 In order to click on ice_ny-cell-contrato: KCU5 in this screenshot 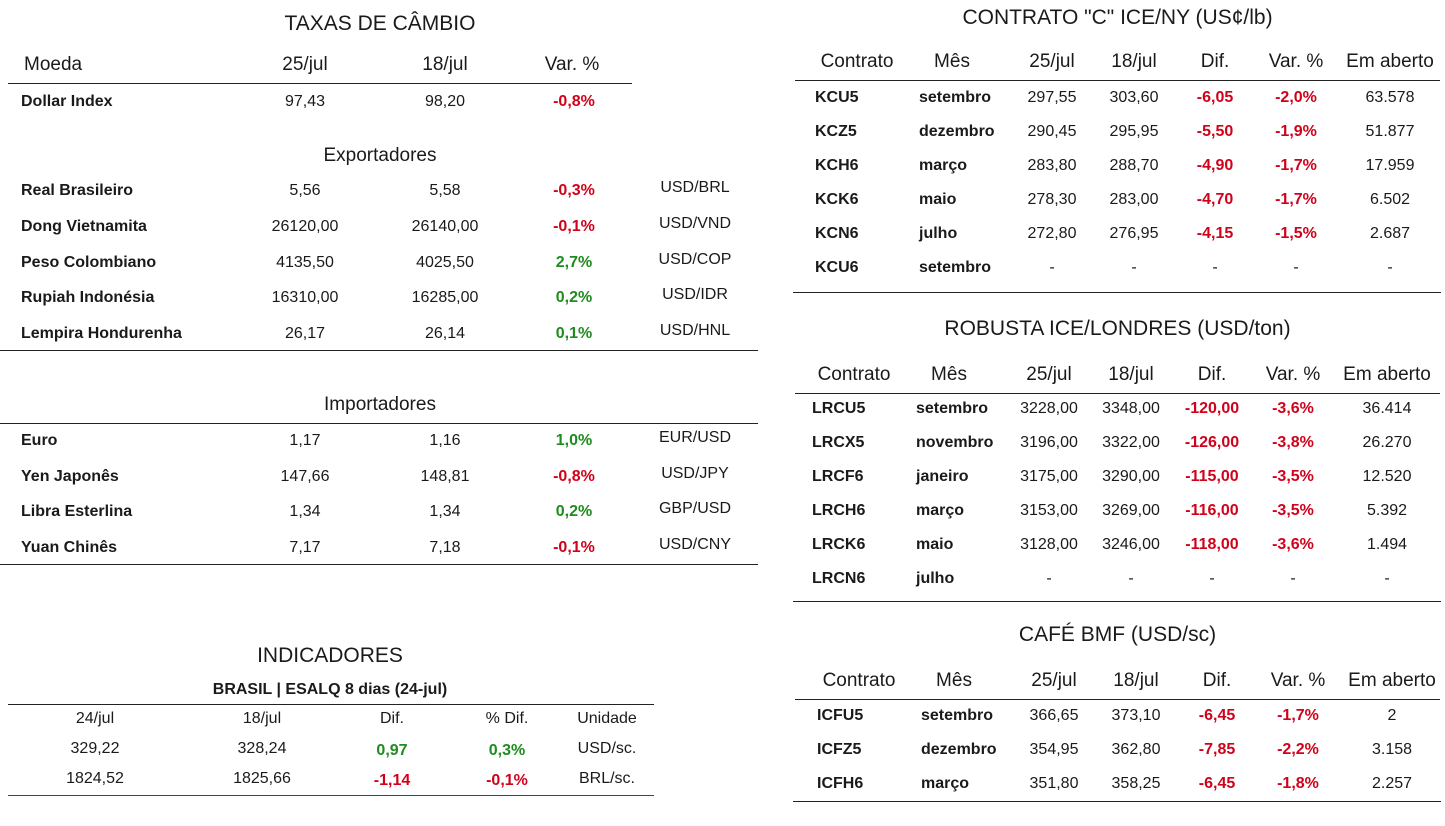, I will do `click(837, 97)`.